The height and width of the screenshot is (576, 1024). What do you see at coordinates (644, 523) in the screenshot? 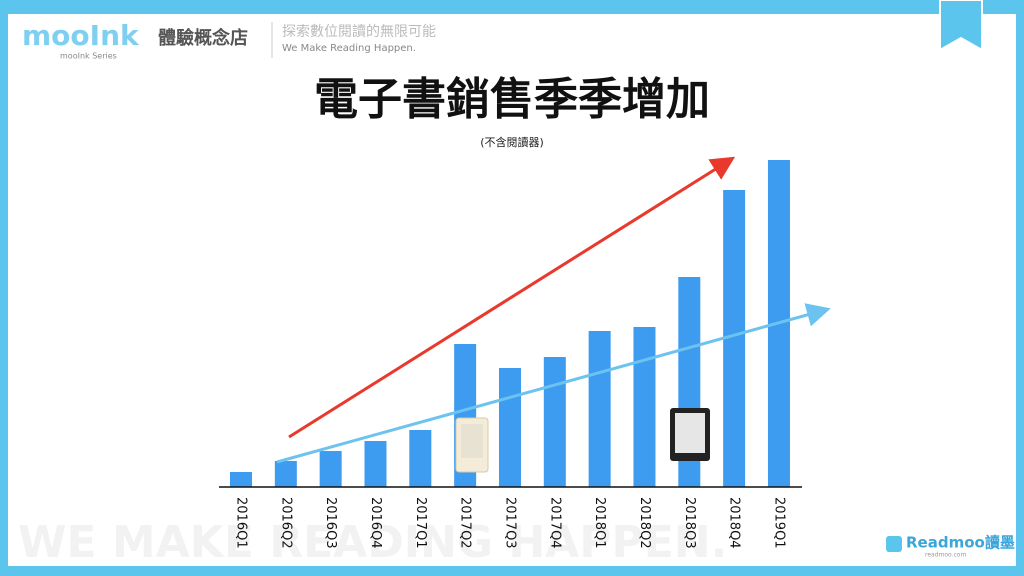
I see `x-tick-label: 2018Q2` at bounding box center [644, 523].